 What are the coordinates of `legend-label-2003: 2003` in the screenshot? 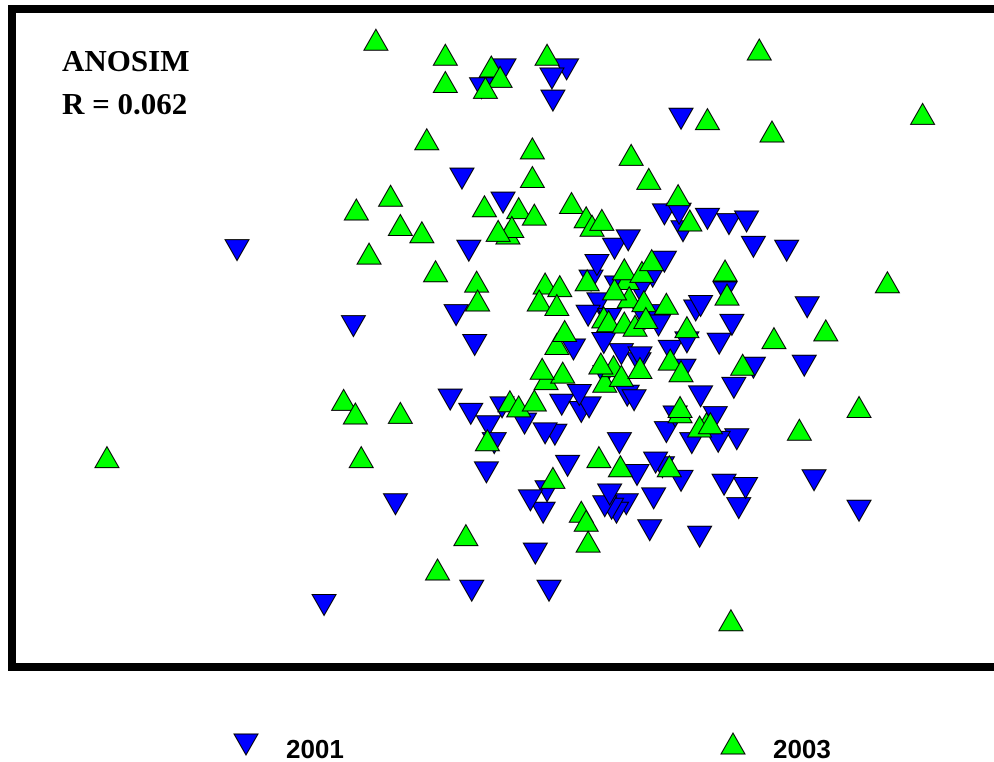 It's located at (802, 748).